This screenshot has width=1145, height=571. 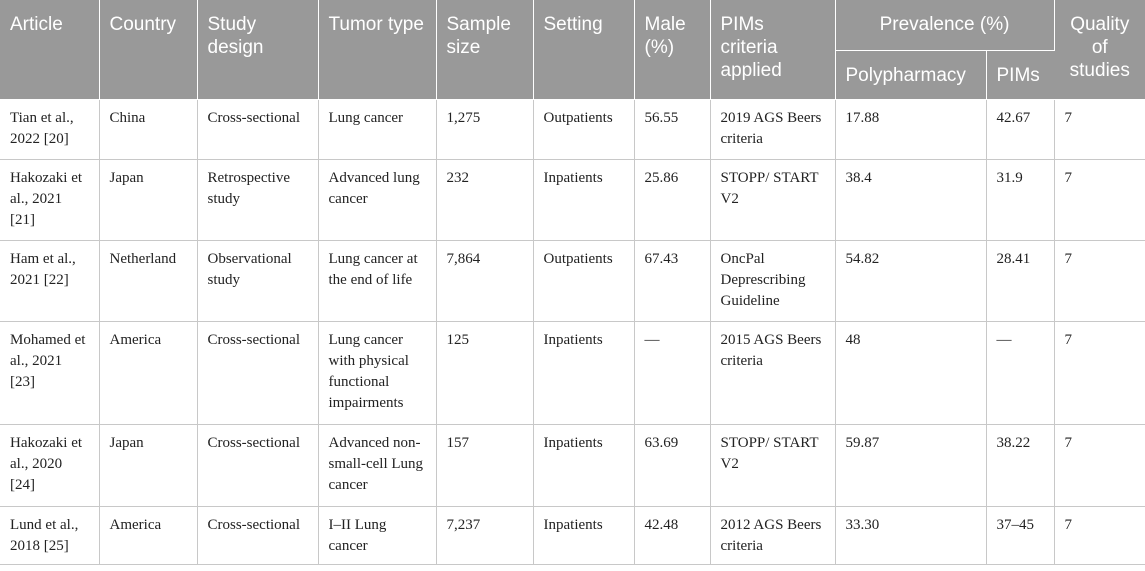 I want to click on cell-article: Mohamed et al., 2021 [23], so click(x=50, y=373).